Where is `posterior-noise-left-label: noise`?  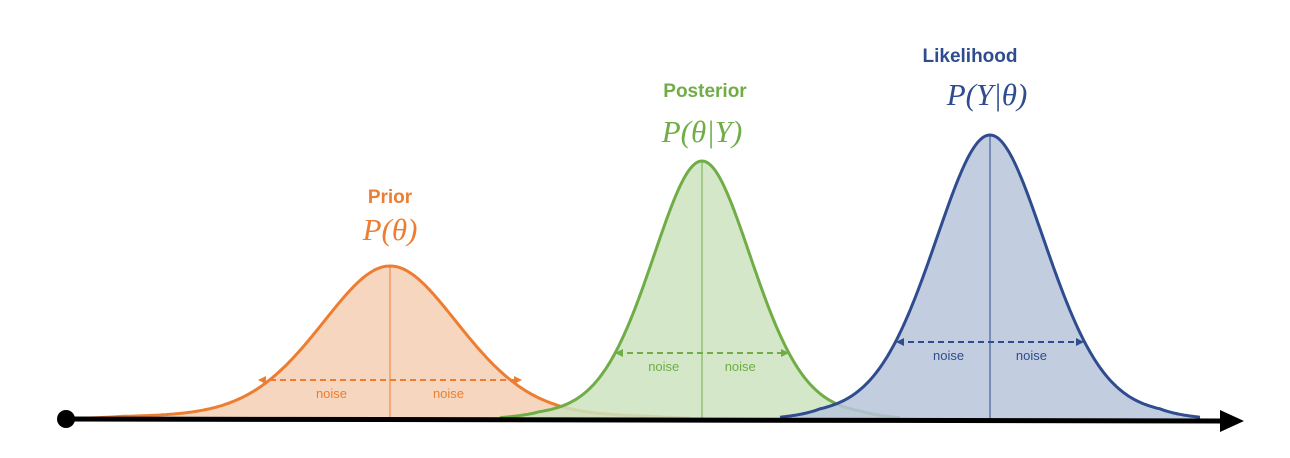 posterior-noise-left-label: noise is located at coordinates (663, 366).